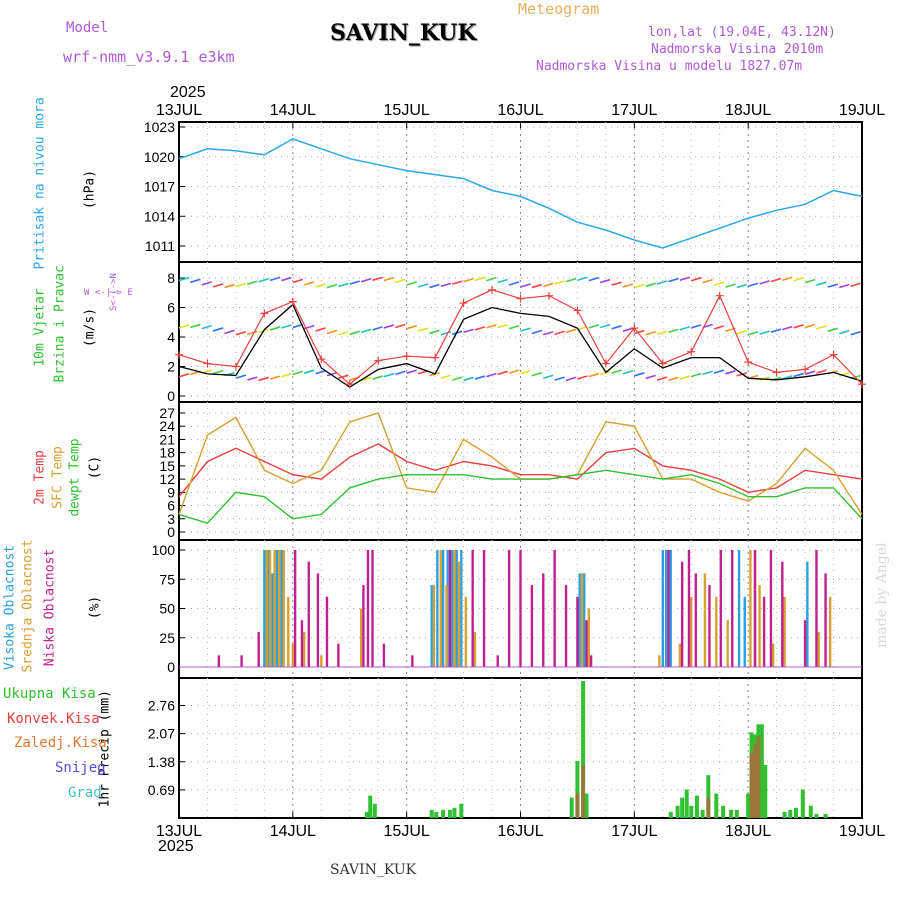 This screenshot has height=900, width=900. Describe the element at coordinates (161, 706) in the screenshot. I see `ytick-label: 2.76` at that location.